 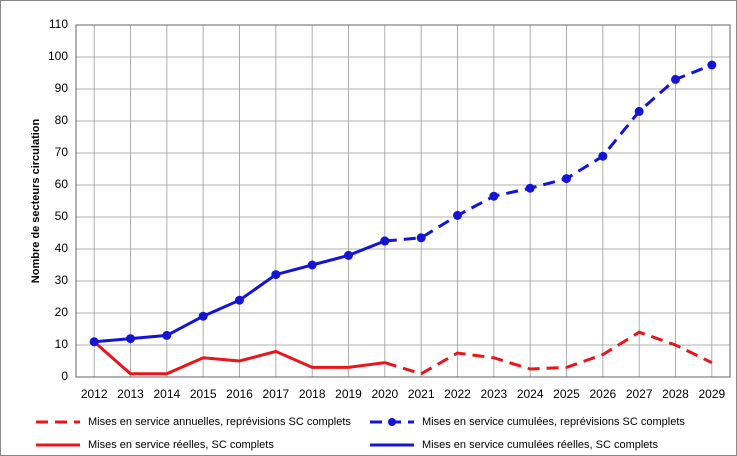 I want to click on y-tick-label: 30, so click(x=62, y=280).